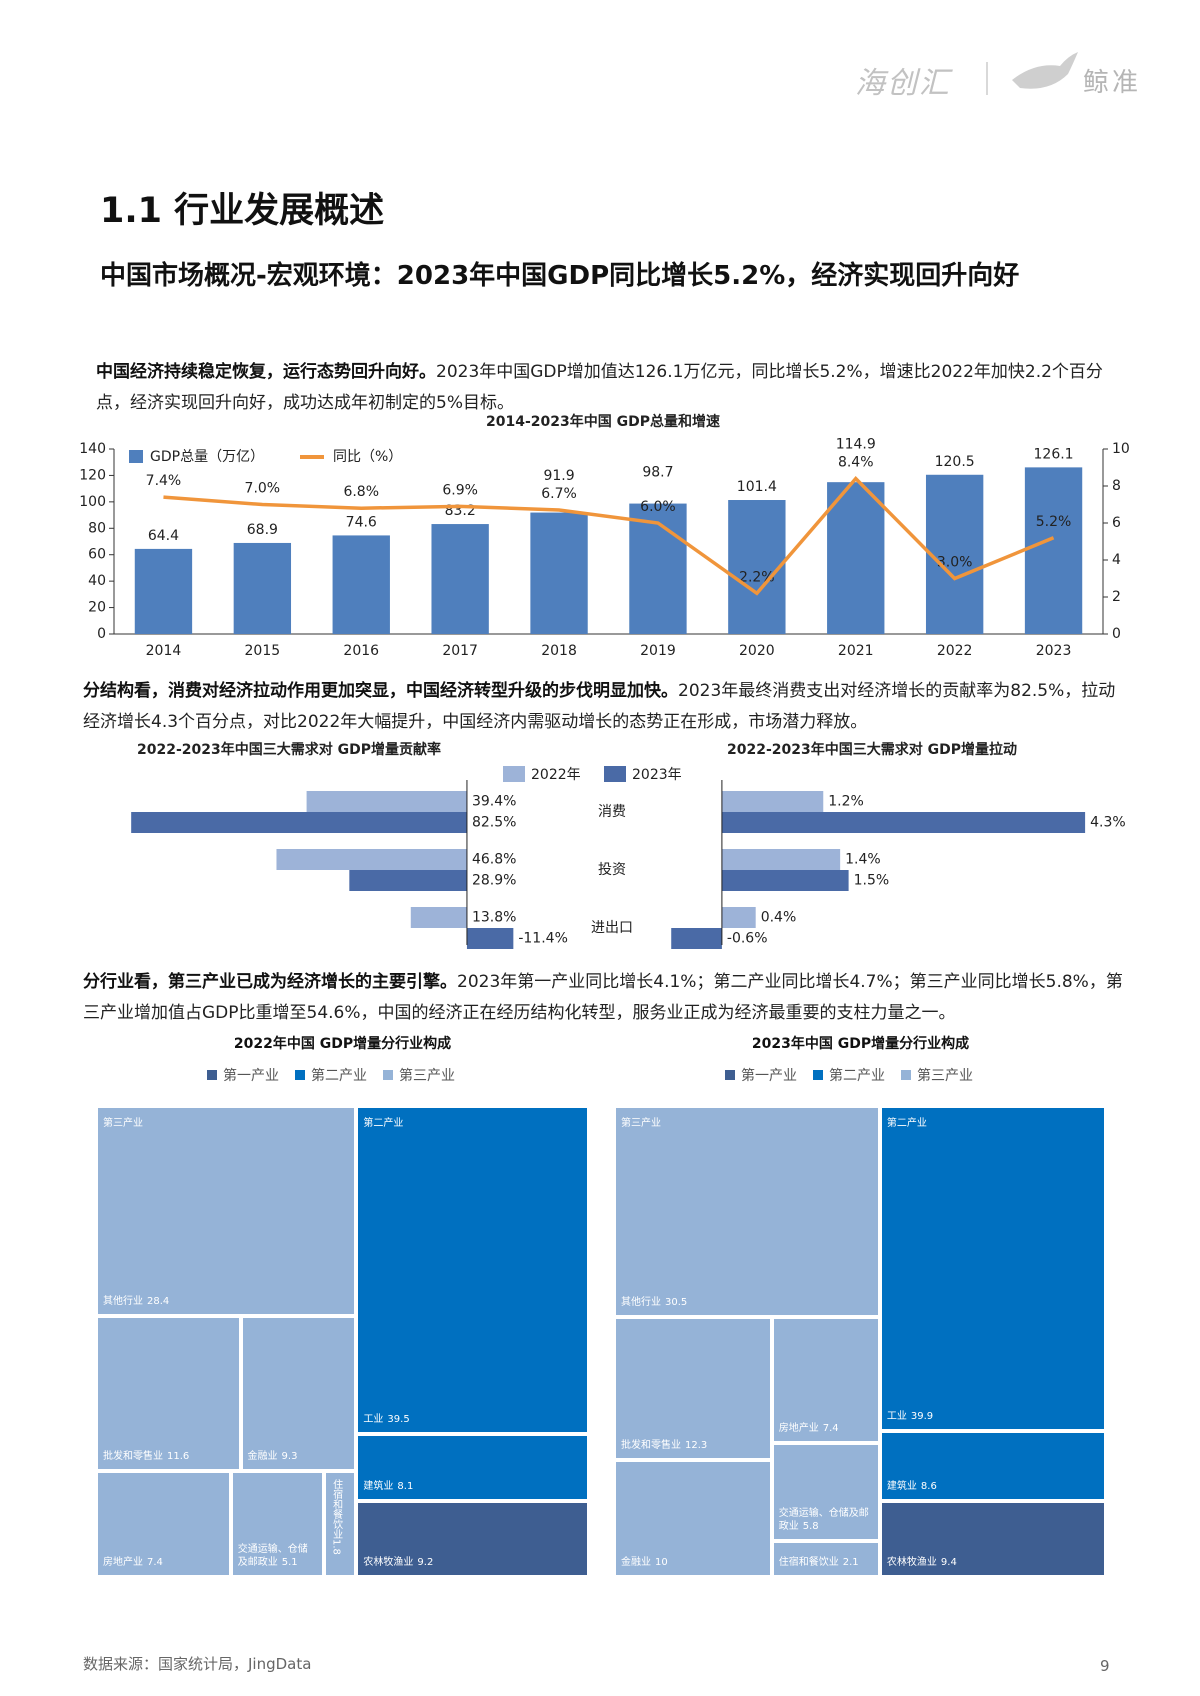 The width and height of the screenshot is (1200, 1696). Describe the element at coordinates (168, 1394) in the screenshot. I see `treemap-cell: 批发和零售业 11.6` at that location.